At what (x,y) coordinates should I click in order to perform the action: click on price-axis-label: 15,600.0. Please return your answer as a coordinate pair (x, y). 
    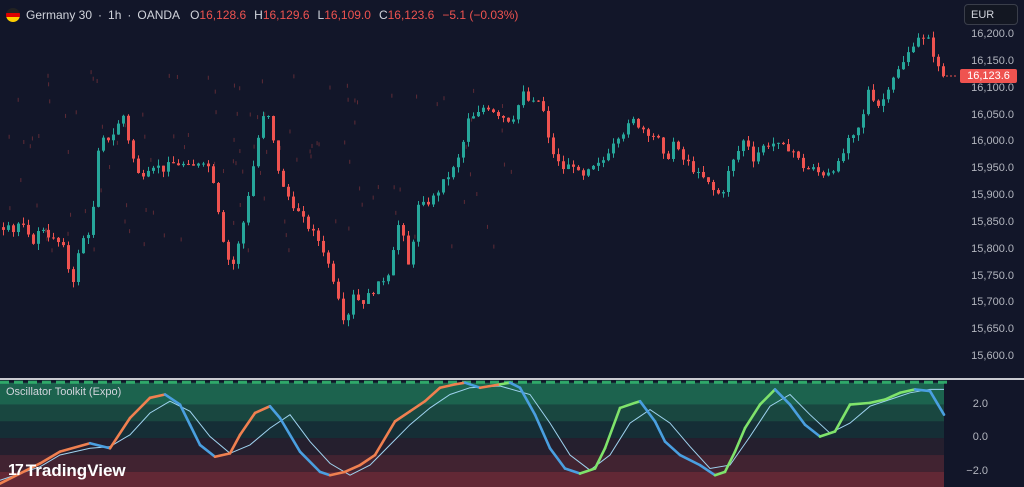
    Looking at the image, I should click on (992, 356).